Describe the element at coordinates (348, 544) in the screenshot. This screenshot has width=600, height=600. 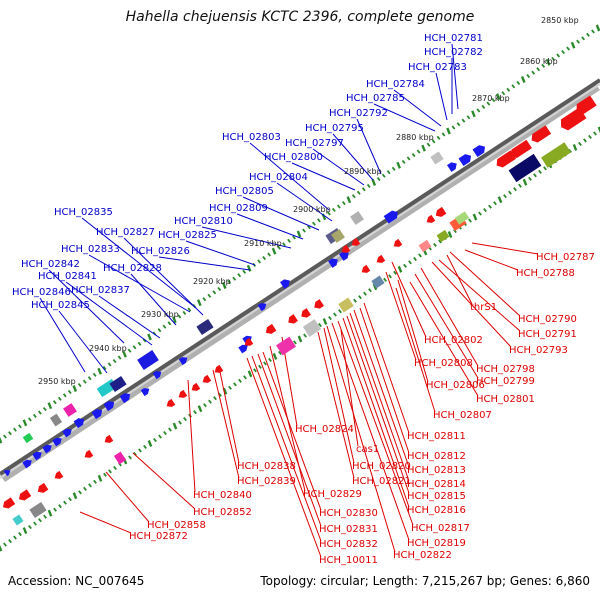
I see `reverse-gene-label: HCH_02832` at that location.